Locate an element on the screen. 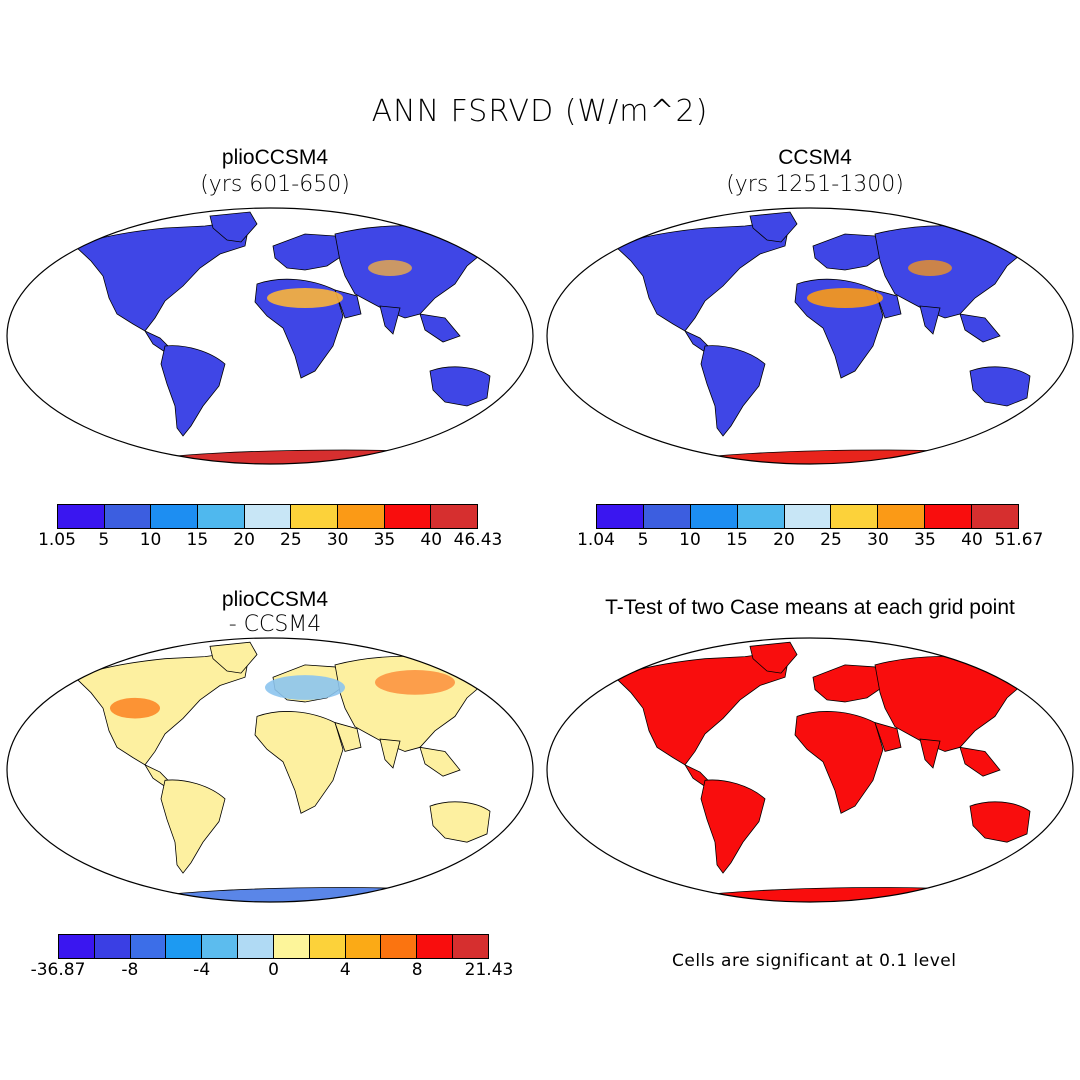 The image size is (1080, 1080). panel2-map-greenland is located at coordinates (773, 227).